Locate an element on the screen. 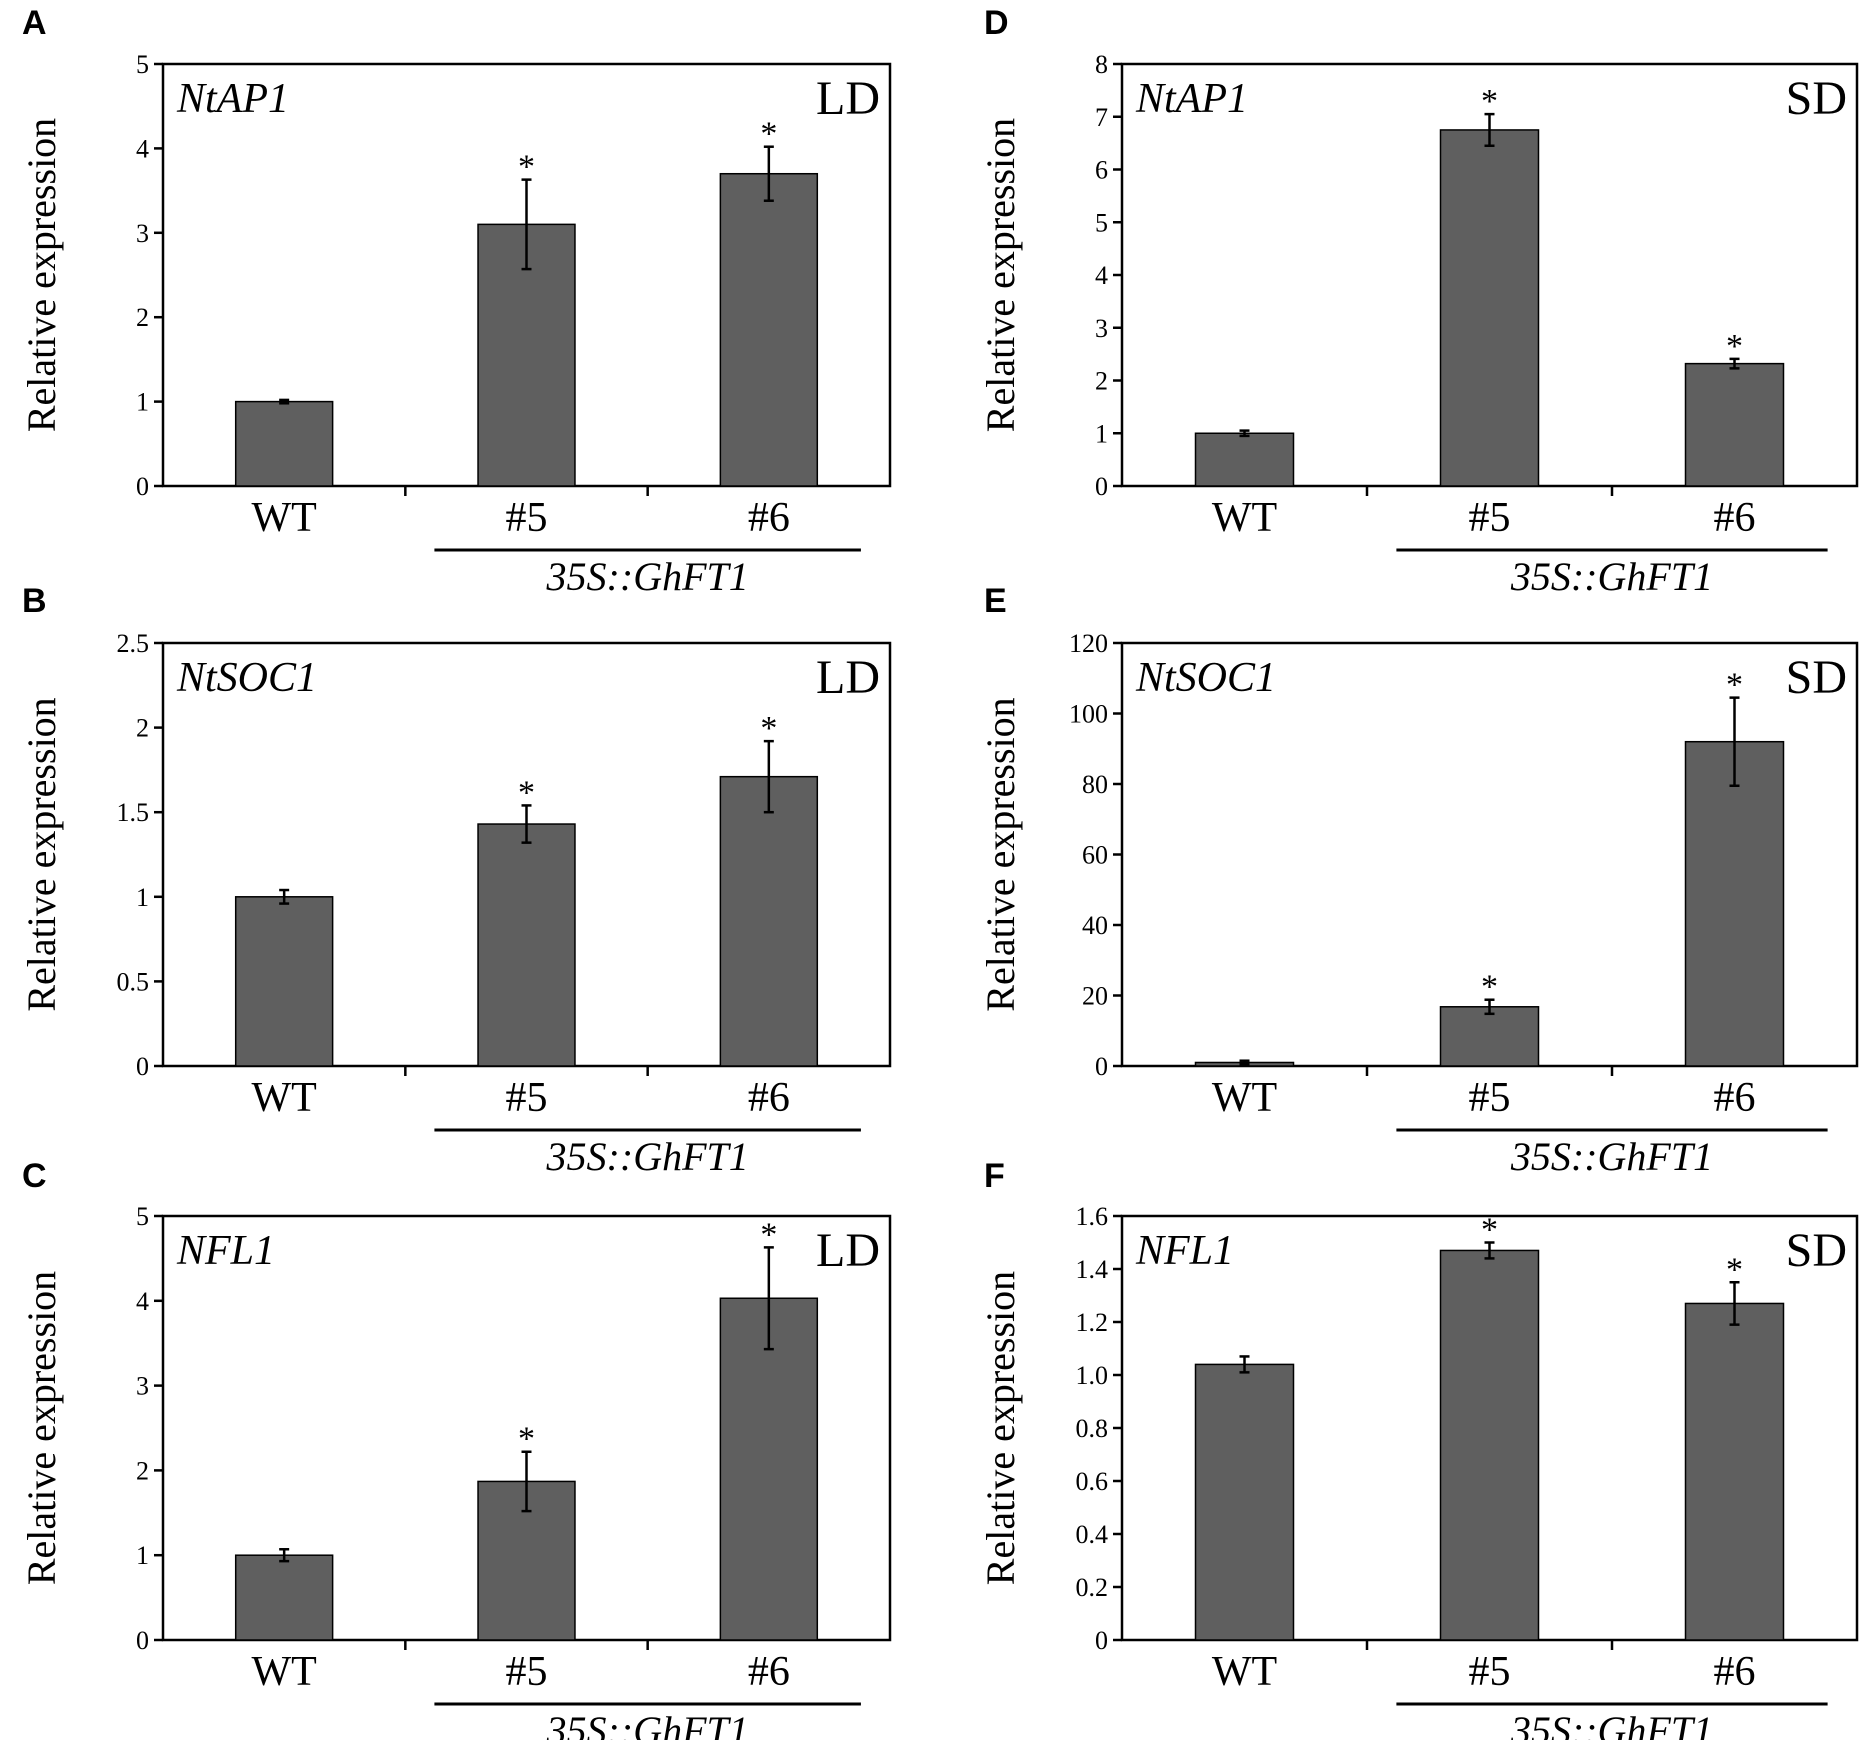  y-tick-label: 120 is located at coordinates (1088, 643).